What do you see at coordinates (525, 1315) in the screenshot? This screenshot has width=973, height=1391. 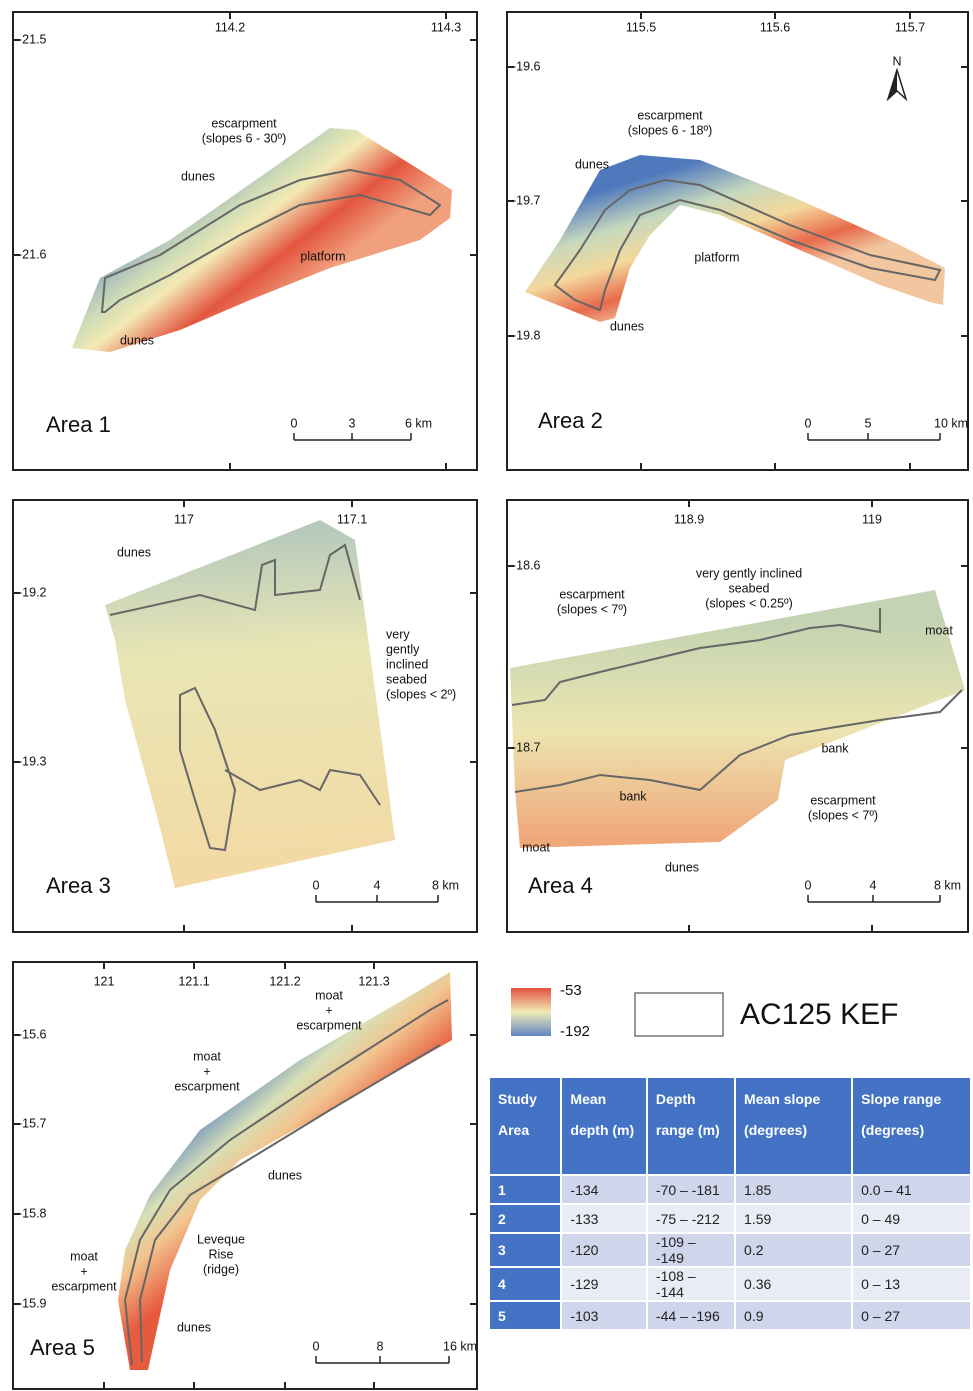 I see `table-cell: 5` at bounding box center [525, 1315].